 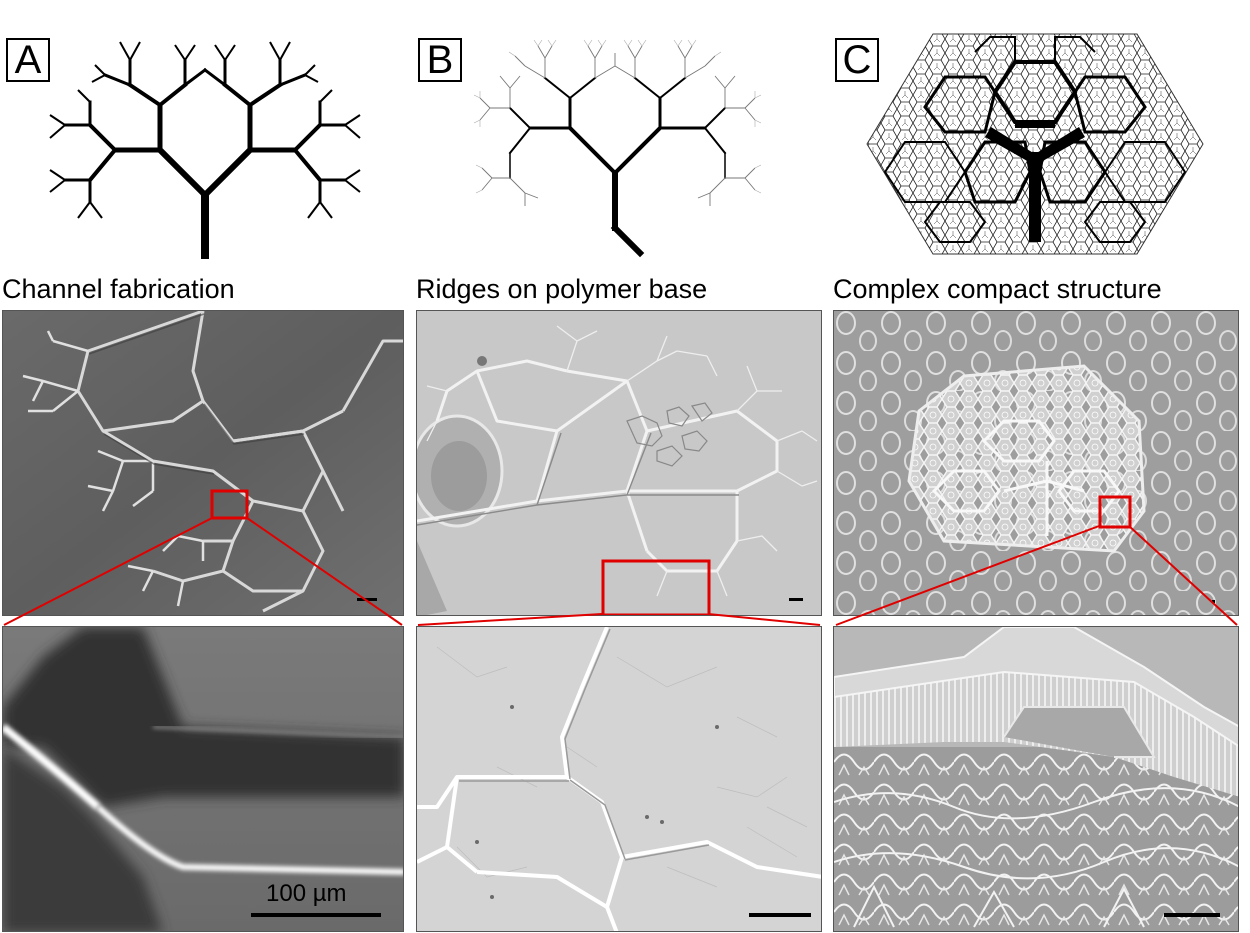 What do you see at coordinates (203, 779) in the screenshot?
I see `sem-zoom-a` at bounding box center [203, 779].